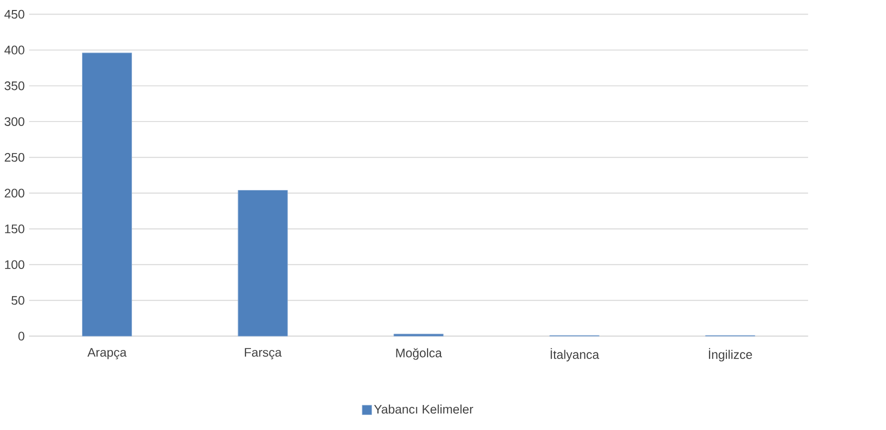  Describe the element at coordinates (14, 121) in the screenshot. I see `y-tick-label: 300` at that location.